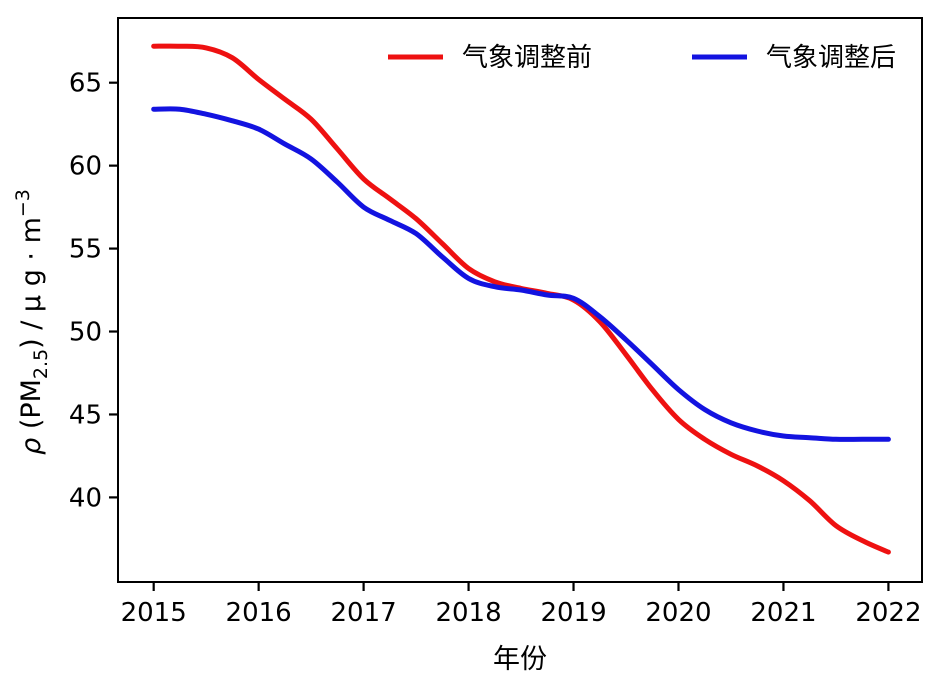 The height and width of the screenshot is (683, 944). What do you see at coordinates (831, 58) in the screenshot?
I see `legend-label-after-adjustment: 气象调整后` at bounding box center [831, 58].